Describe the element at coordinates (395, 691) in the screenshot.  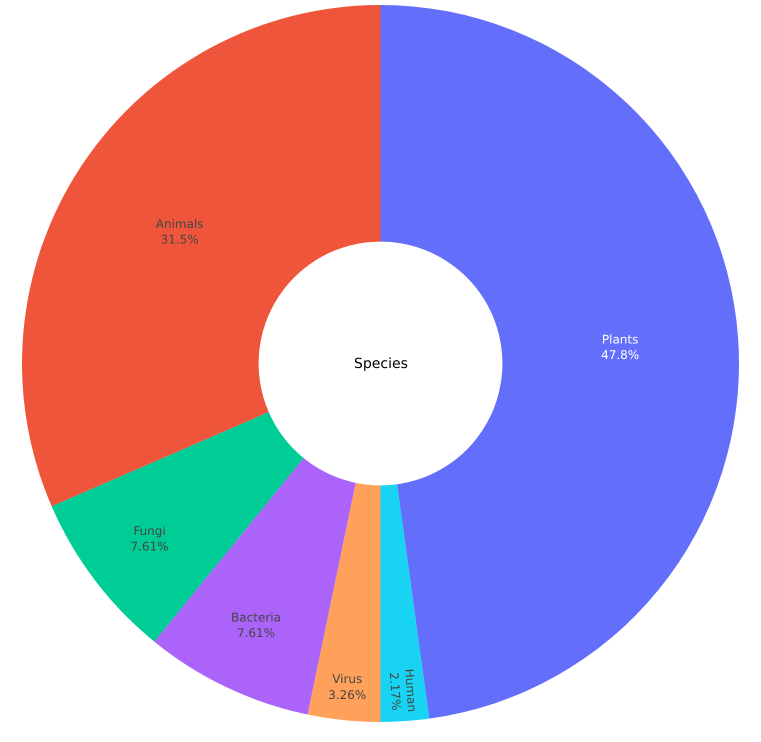
I see `data-label: 2.17%` at that location.